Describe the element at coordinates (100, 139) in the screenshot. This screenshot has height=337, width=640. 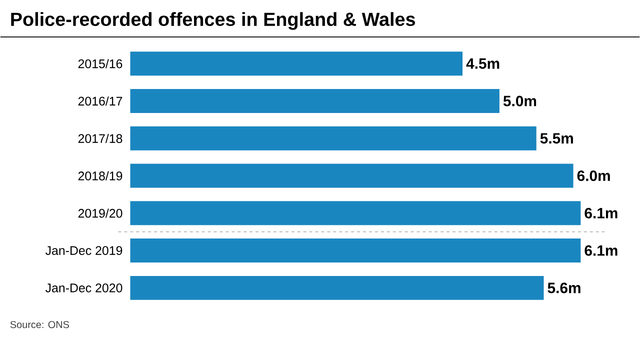
I see `y-tick-label: 2017/18` at that location.